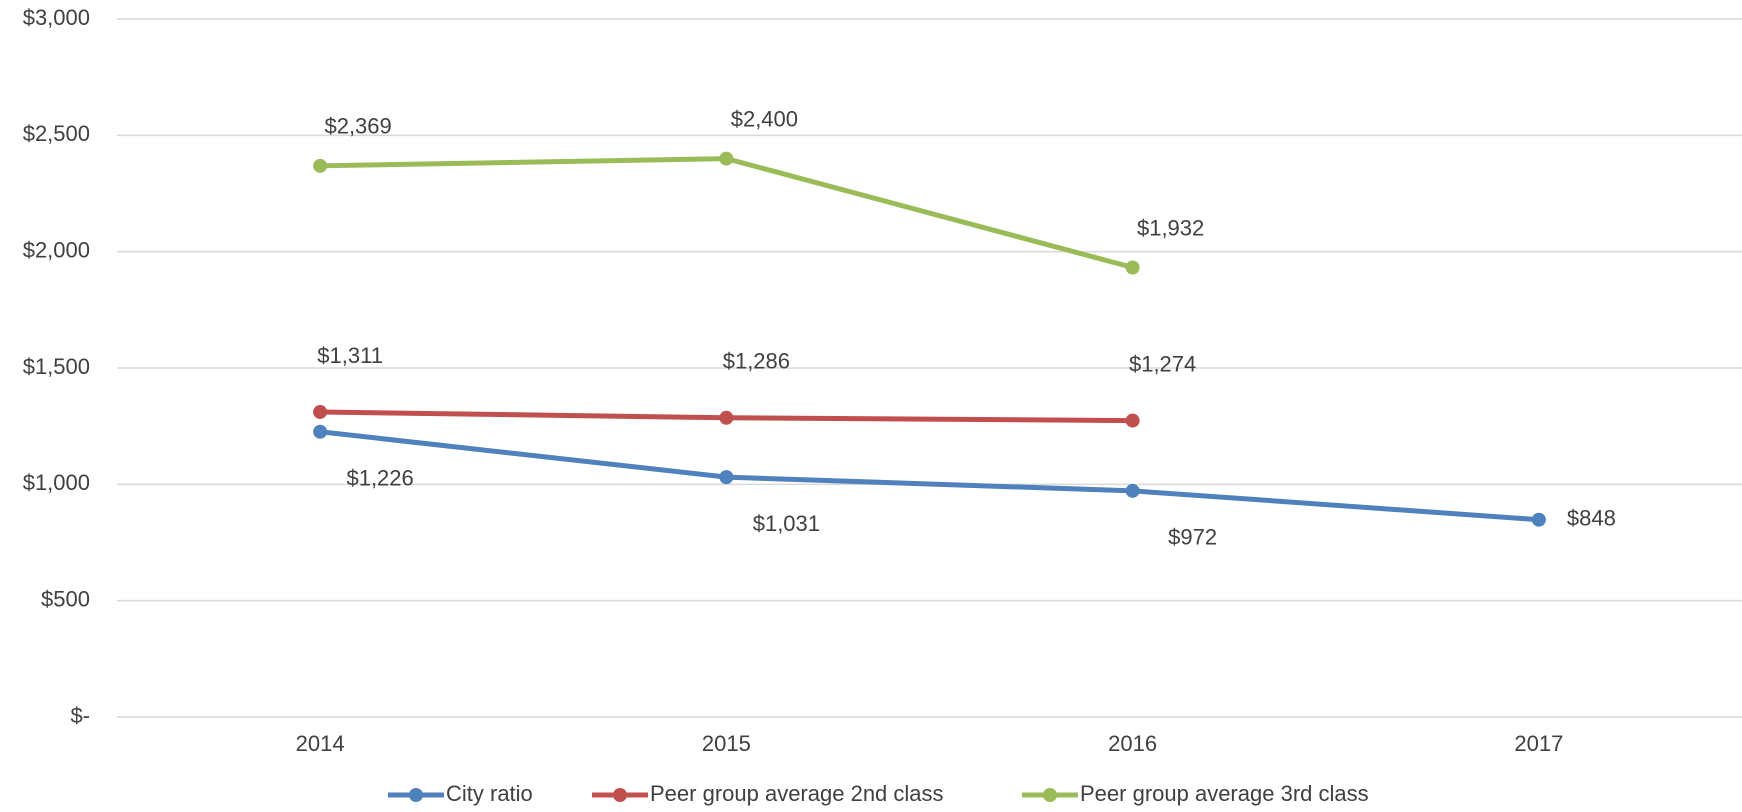 This screenshot has width=1742, height=812. Describe the element at coordinates (764, 118) in the screenshot. I see `data-label: $2,400` at that location.